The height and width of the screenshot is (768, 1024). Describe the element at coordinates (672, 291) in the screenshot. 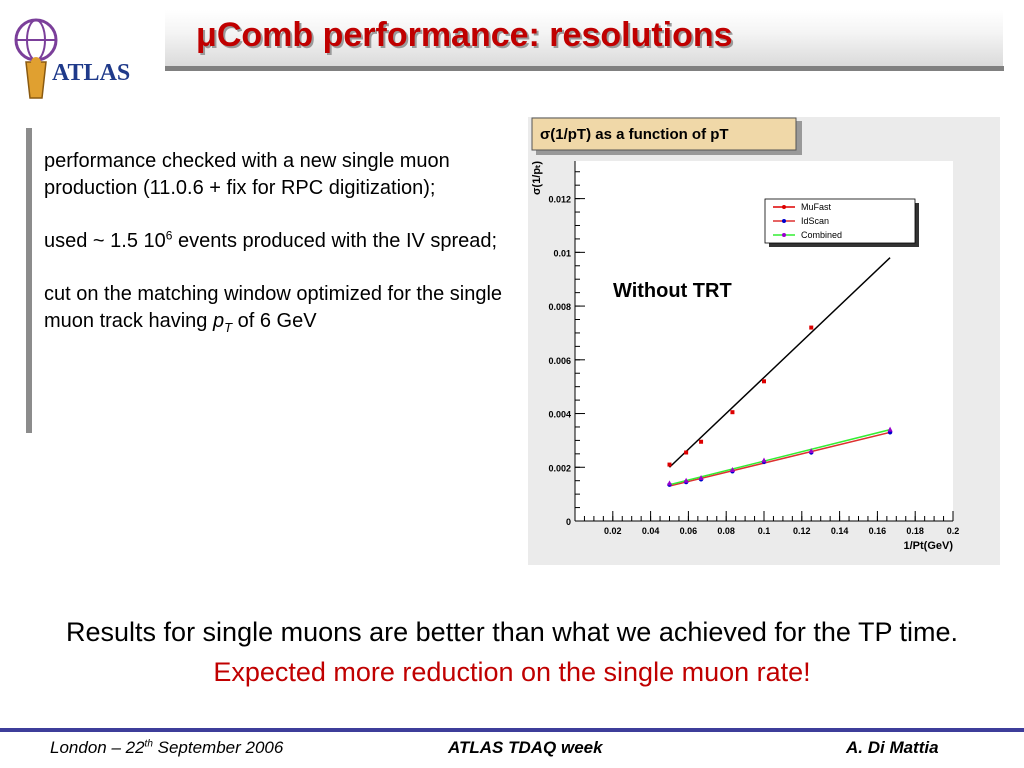

I see `without-trt-label: Without TRT` at that location.